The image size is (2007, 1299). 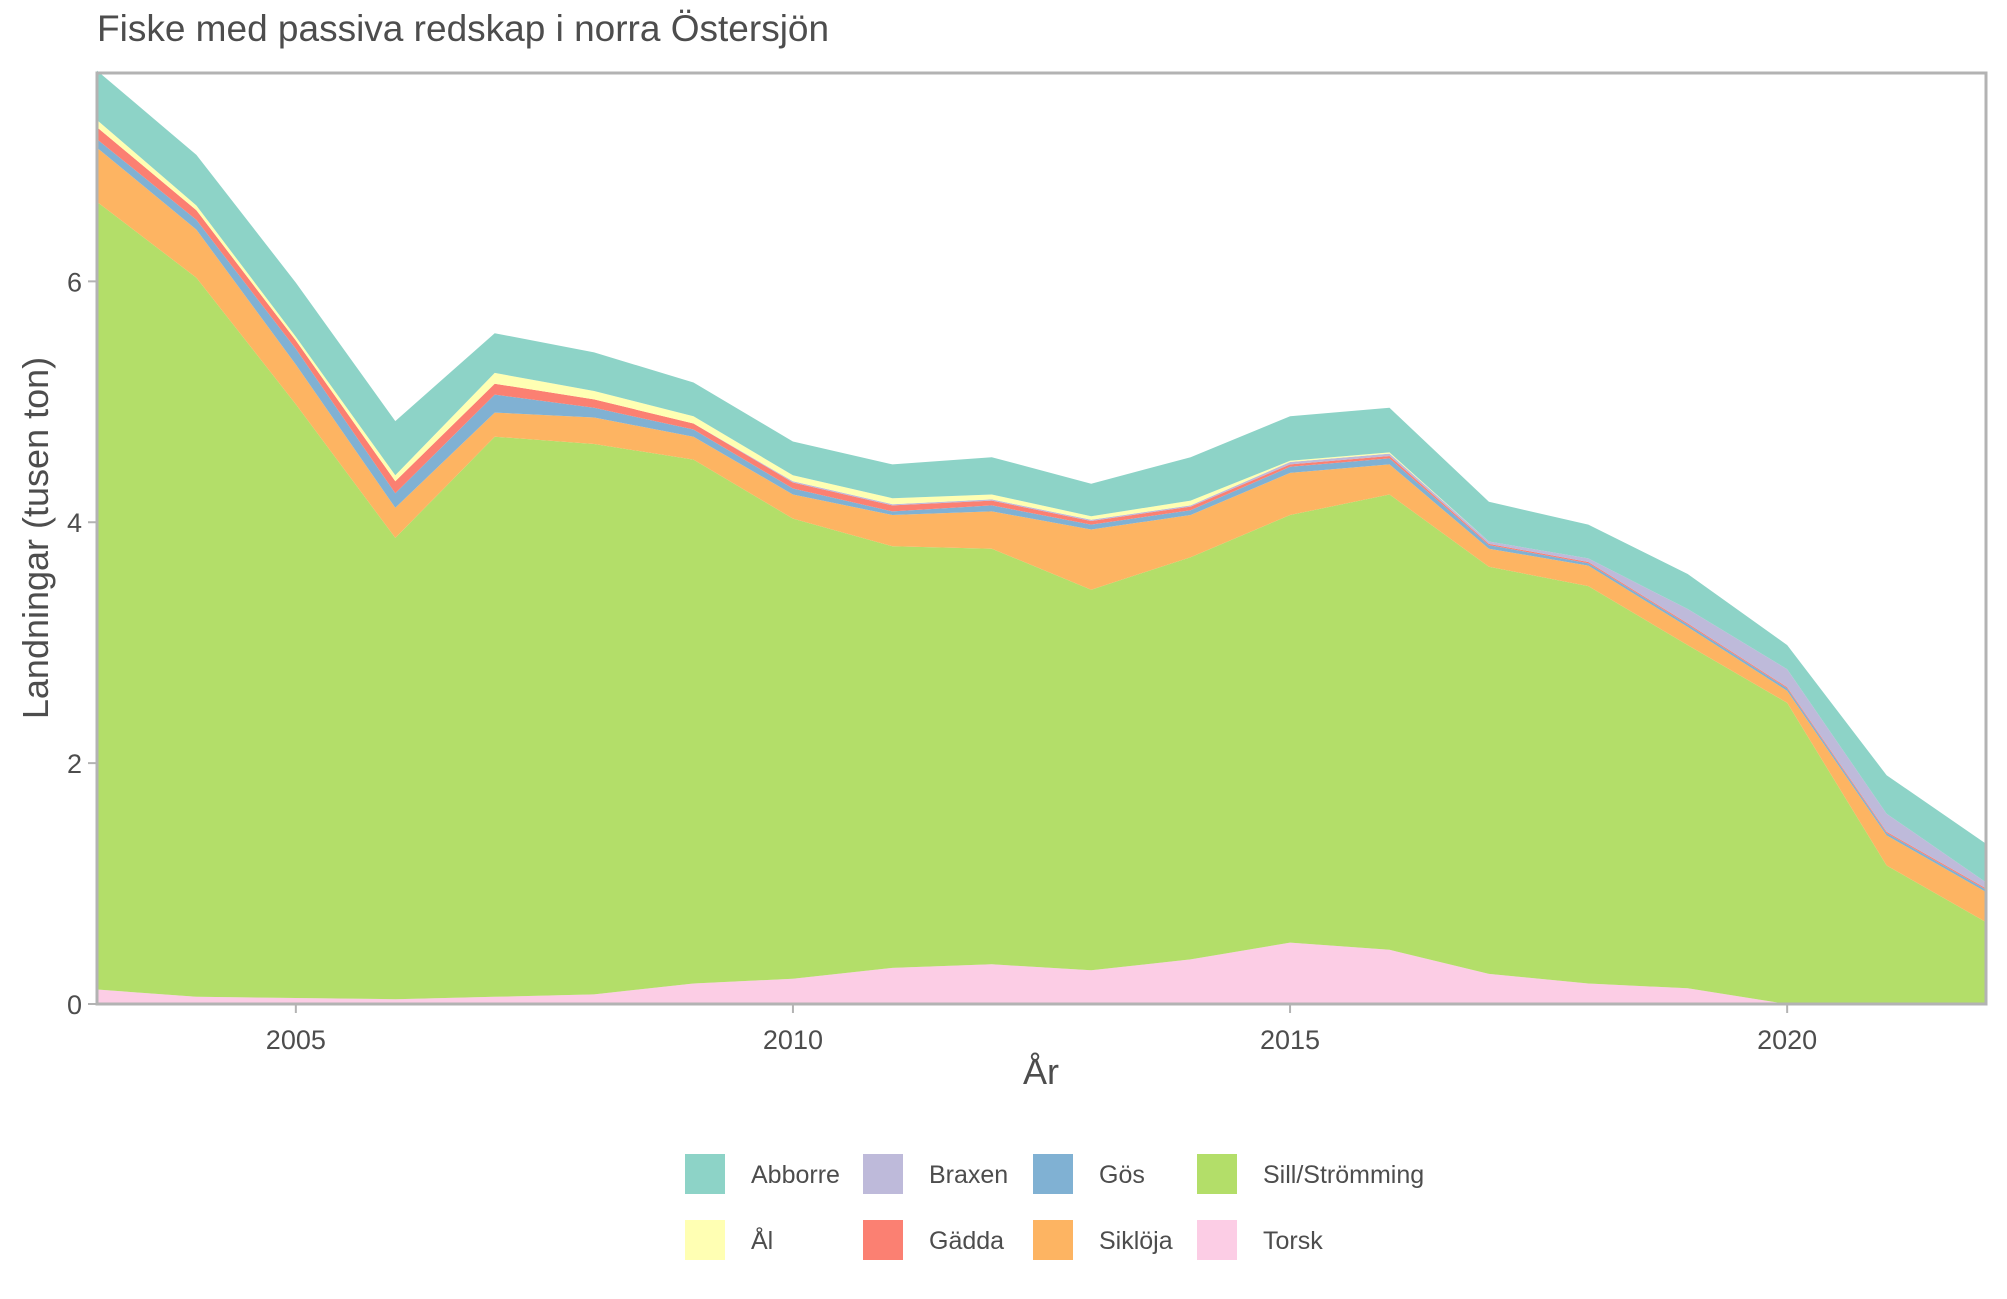 I want to click on y-axis: 0 2 4 6, so click(x=81, y=643).